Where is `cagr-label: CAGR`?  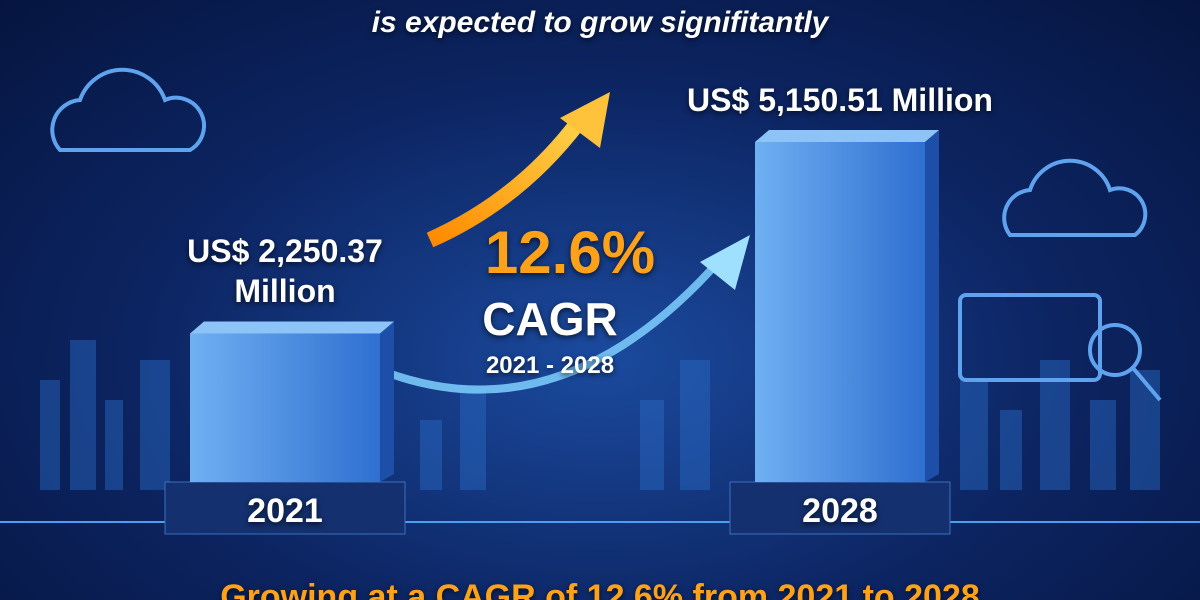
cagr-label: CAGR is located at coordinates (550, 319).